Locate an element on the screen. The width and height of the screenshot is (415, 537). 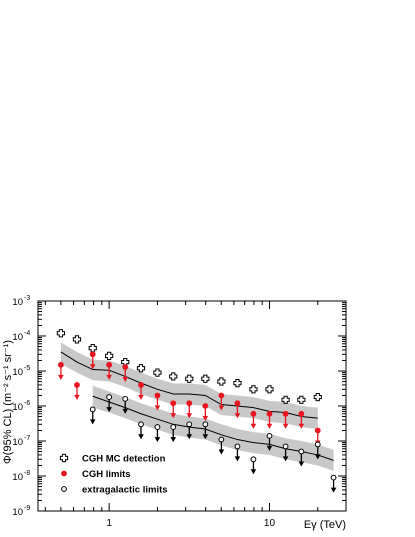
x-axis-label: Eγ (TeV) is located at coordinates (325, 525).